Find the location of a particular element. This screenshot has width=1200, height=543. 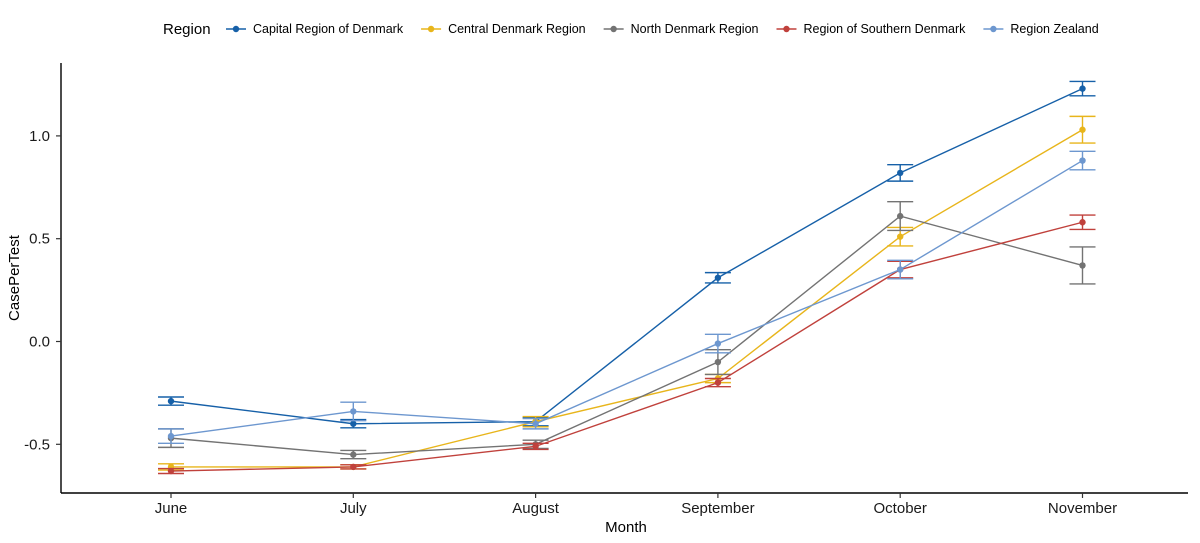

legend-item-4: Region of Southern Denmark is located at coordinates (871, 29).